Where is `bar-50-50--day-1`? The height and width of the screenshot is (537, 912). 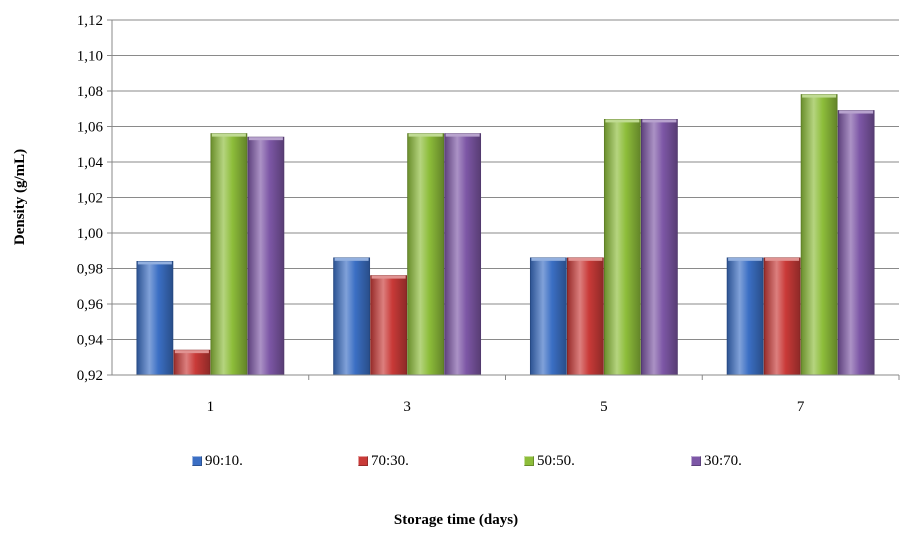
bar-50-50--day-1 is located at coordinates (229, 254).